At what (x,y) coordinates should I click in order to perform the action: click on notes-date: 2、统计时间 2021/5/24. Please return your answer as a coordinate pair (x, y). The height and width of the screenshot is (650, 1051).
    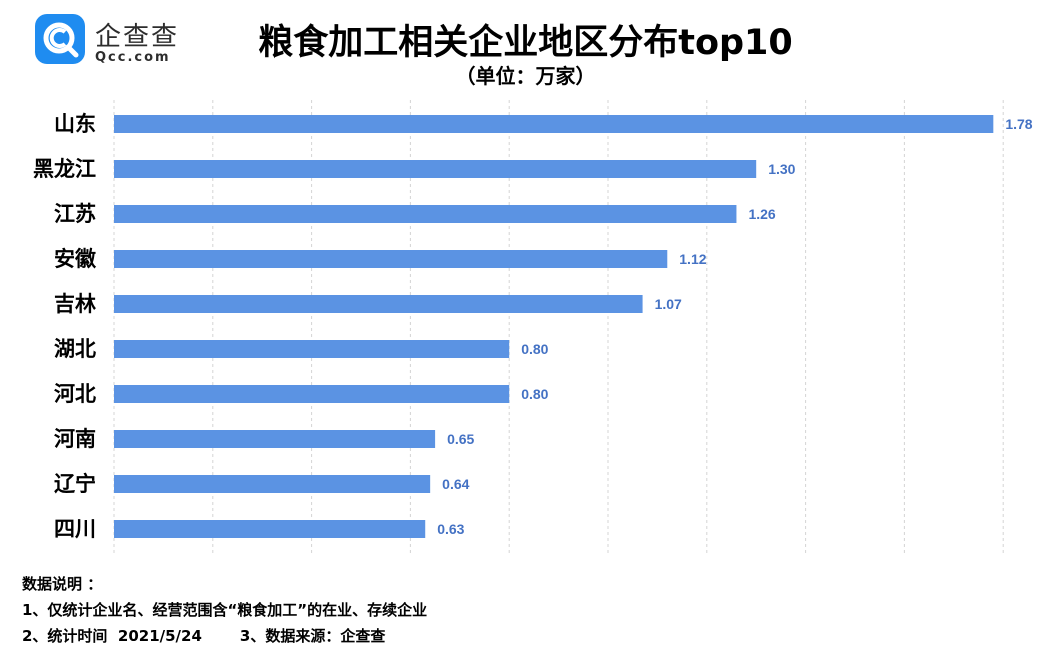
    Looking at the image, I should click on (112, 636).